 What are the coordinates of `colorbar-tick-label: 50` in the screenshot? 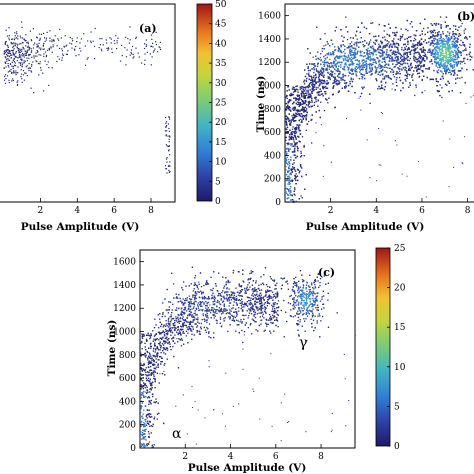 It's located at (221, 5).